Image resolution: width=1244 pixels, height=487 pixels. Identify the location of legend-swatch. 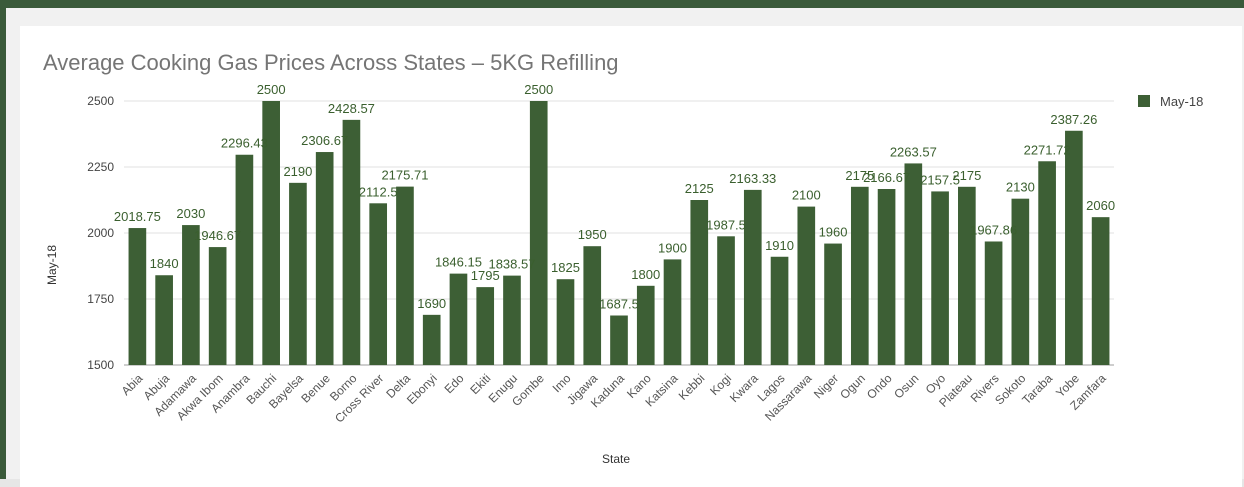
(1144, 101).